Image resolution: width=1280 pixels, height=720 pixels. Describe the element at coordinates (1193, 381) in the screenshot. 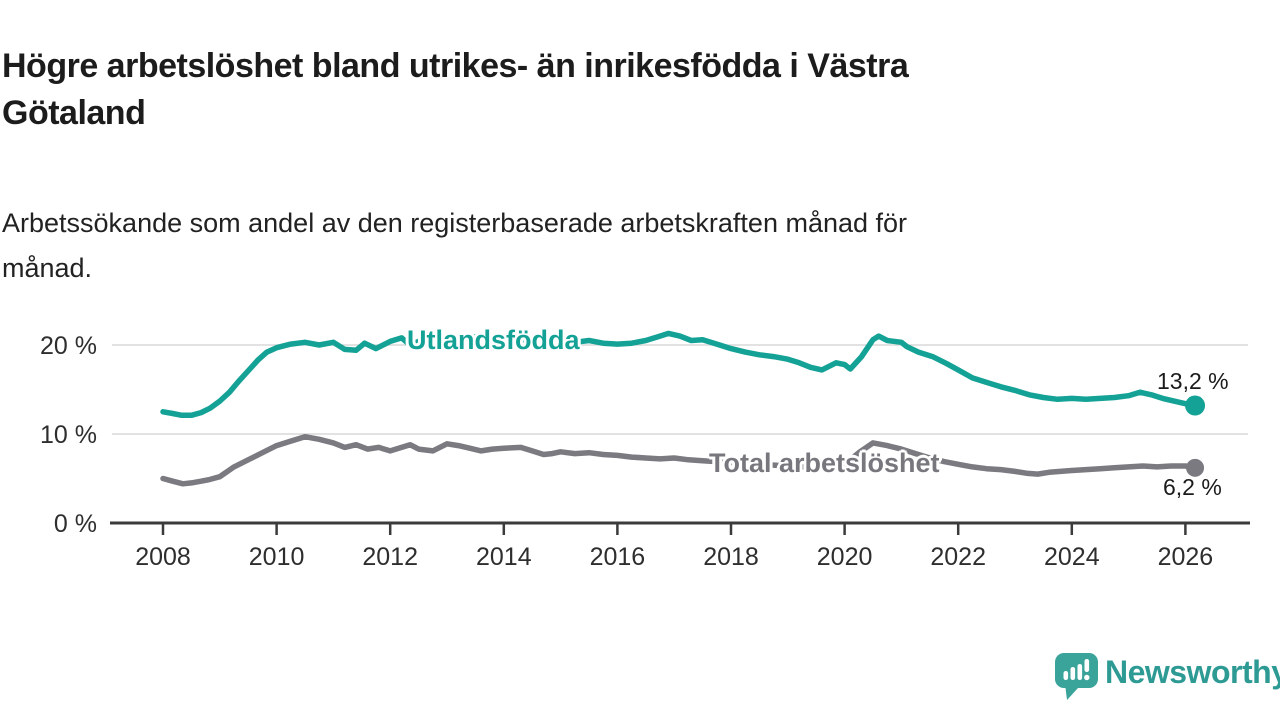

I see `end-value-label-utlandsfodda: 13,2 %` at that location.